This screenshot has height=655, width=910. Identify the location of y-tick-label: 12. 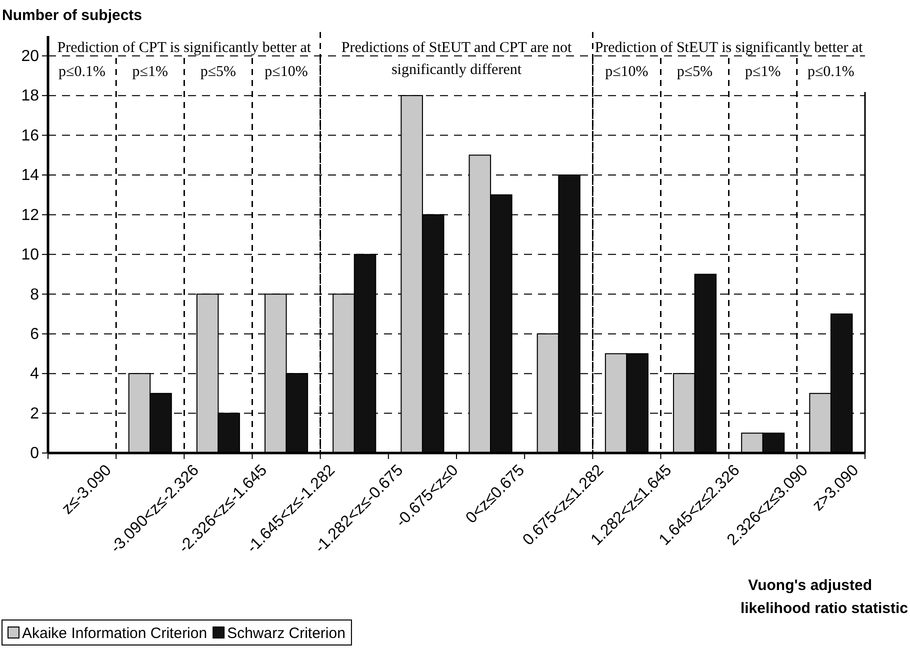
(30, 215).